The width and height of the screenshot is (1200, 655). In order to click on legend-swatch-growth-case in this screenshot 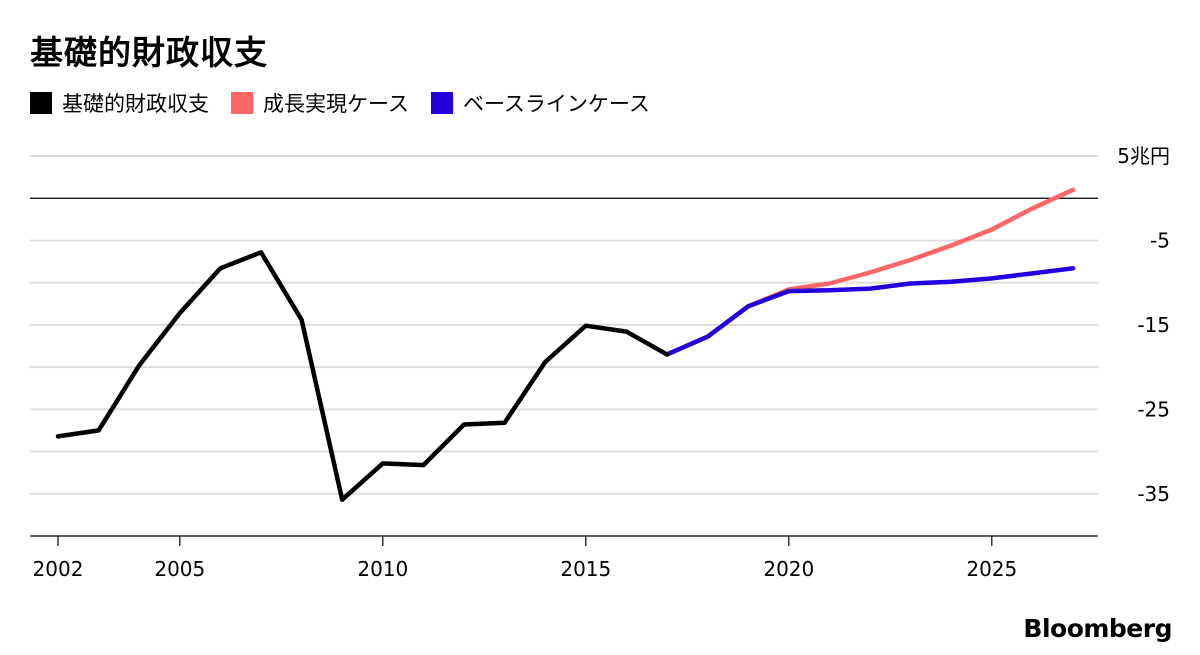, I will do `click(242, 103)`.